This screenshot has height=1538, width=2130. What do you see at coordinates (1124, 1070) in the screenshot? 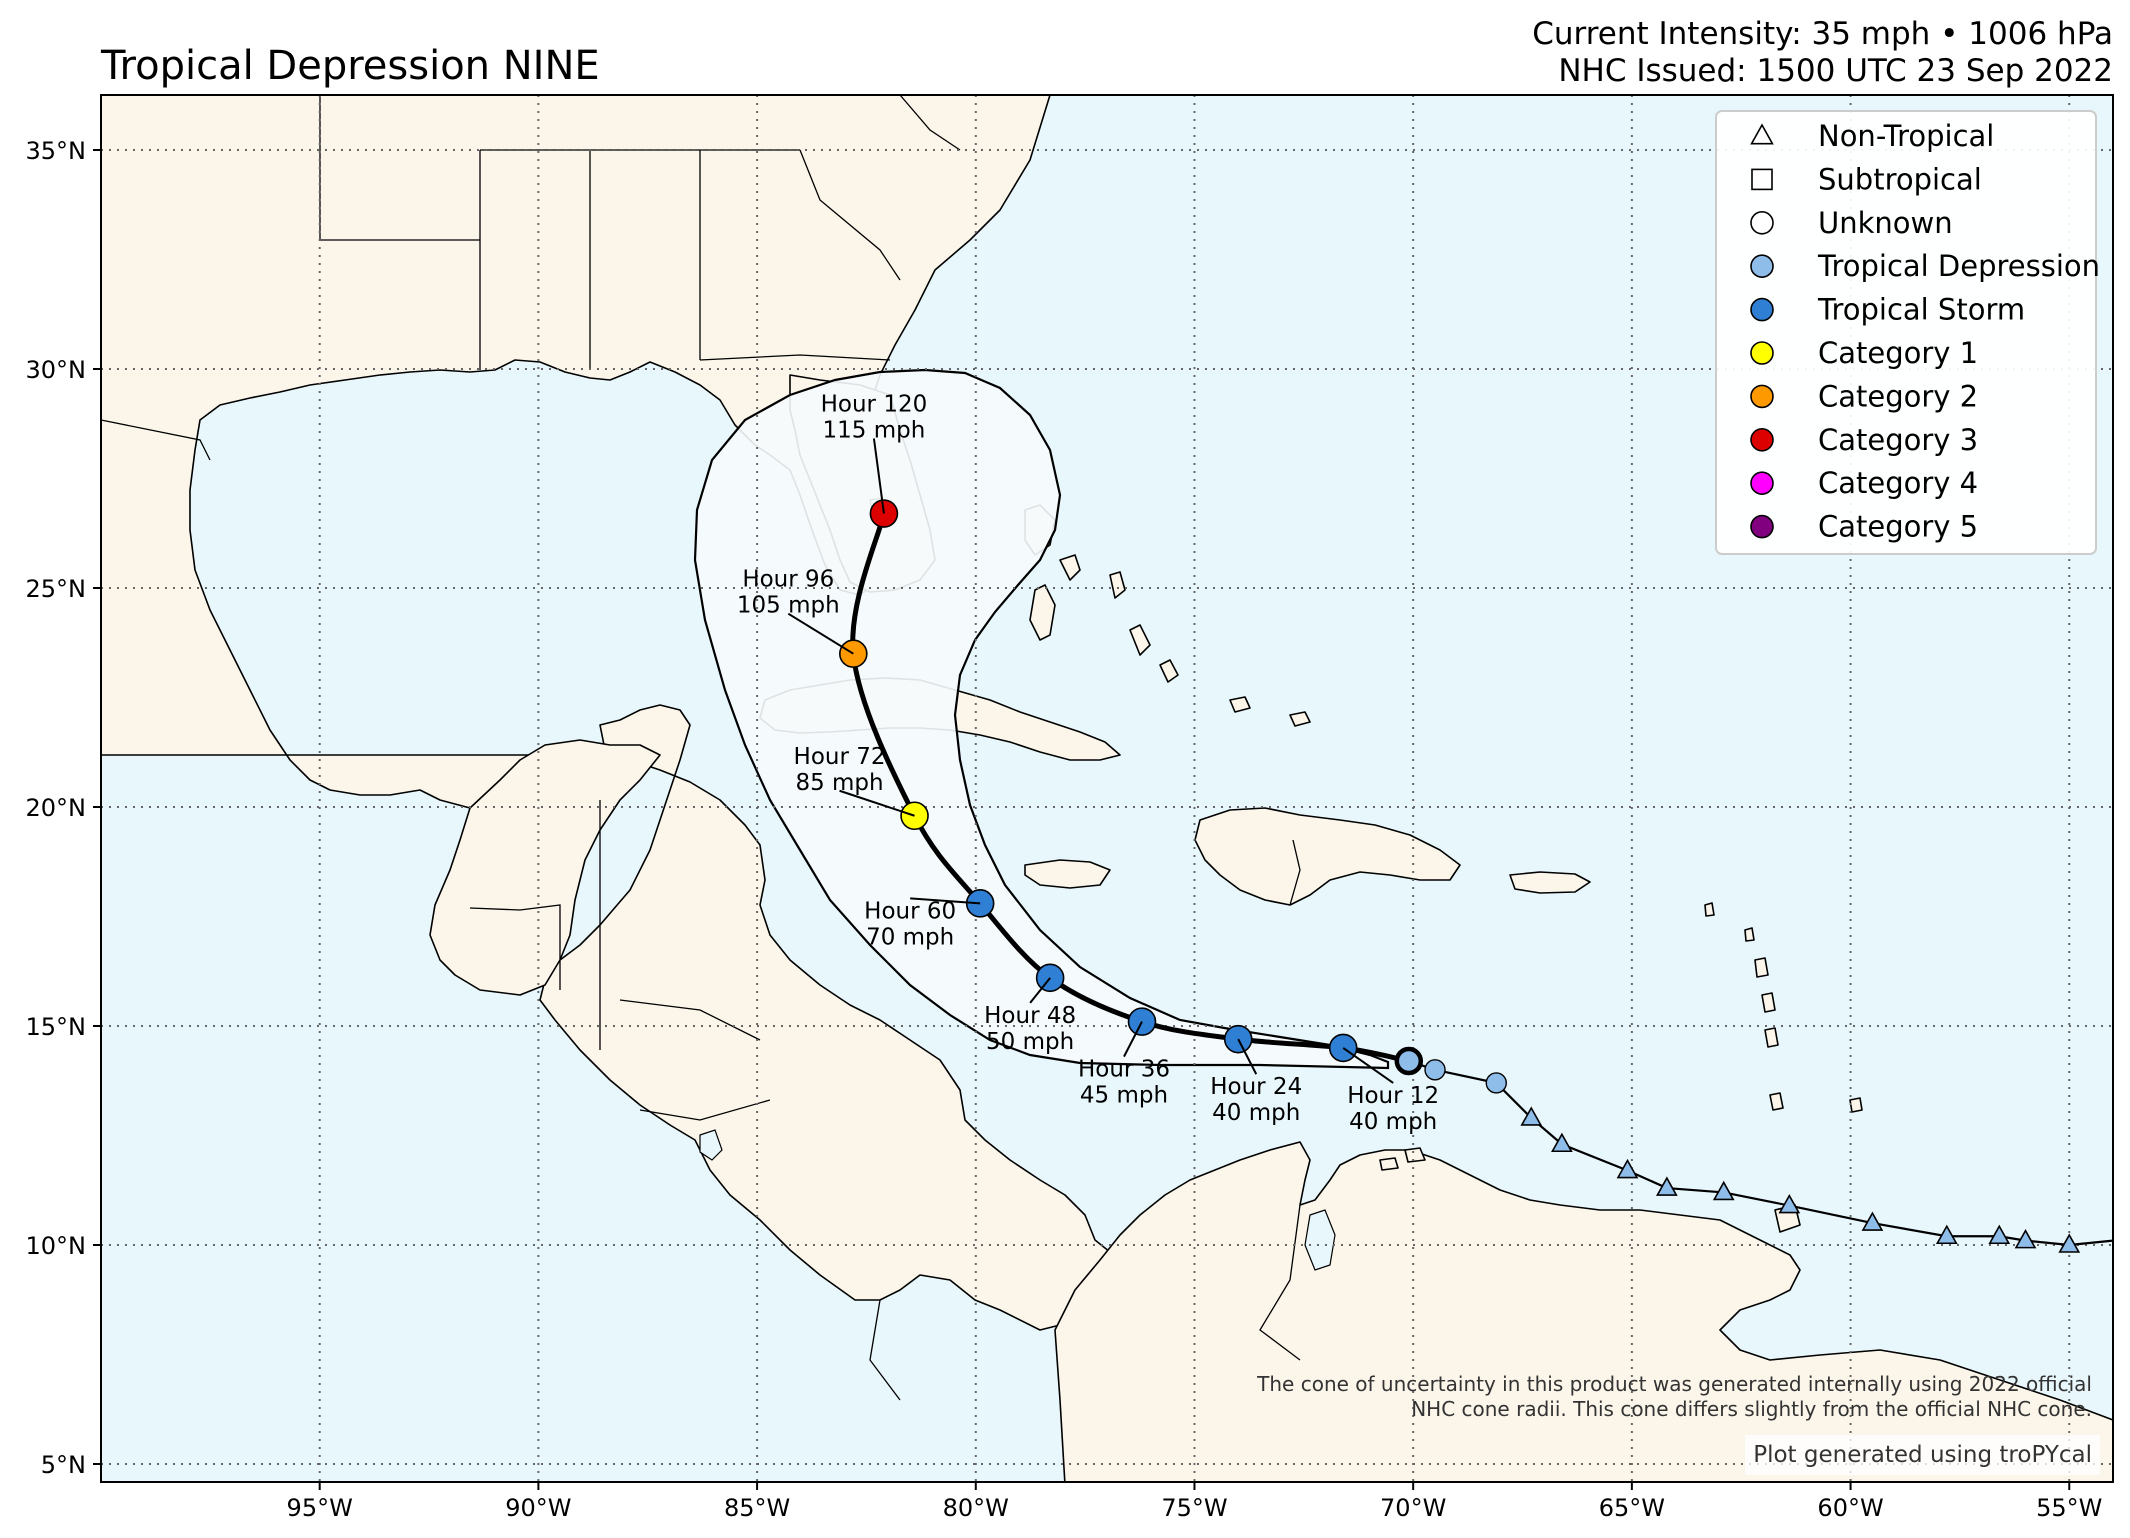
I see `forecast-hour-label: Hour 36` at bounding box center [1124, 1070].